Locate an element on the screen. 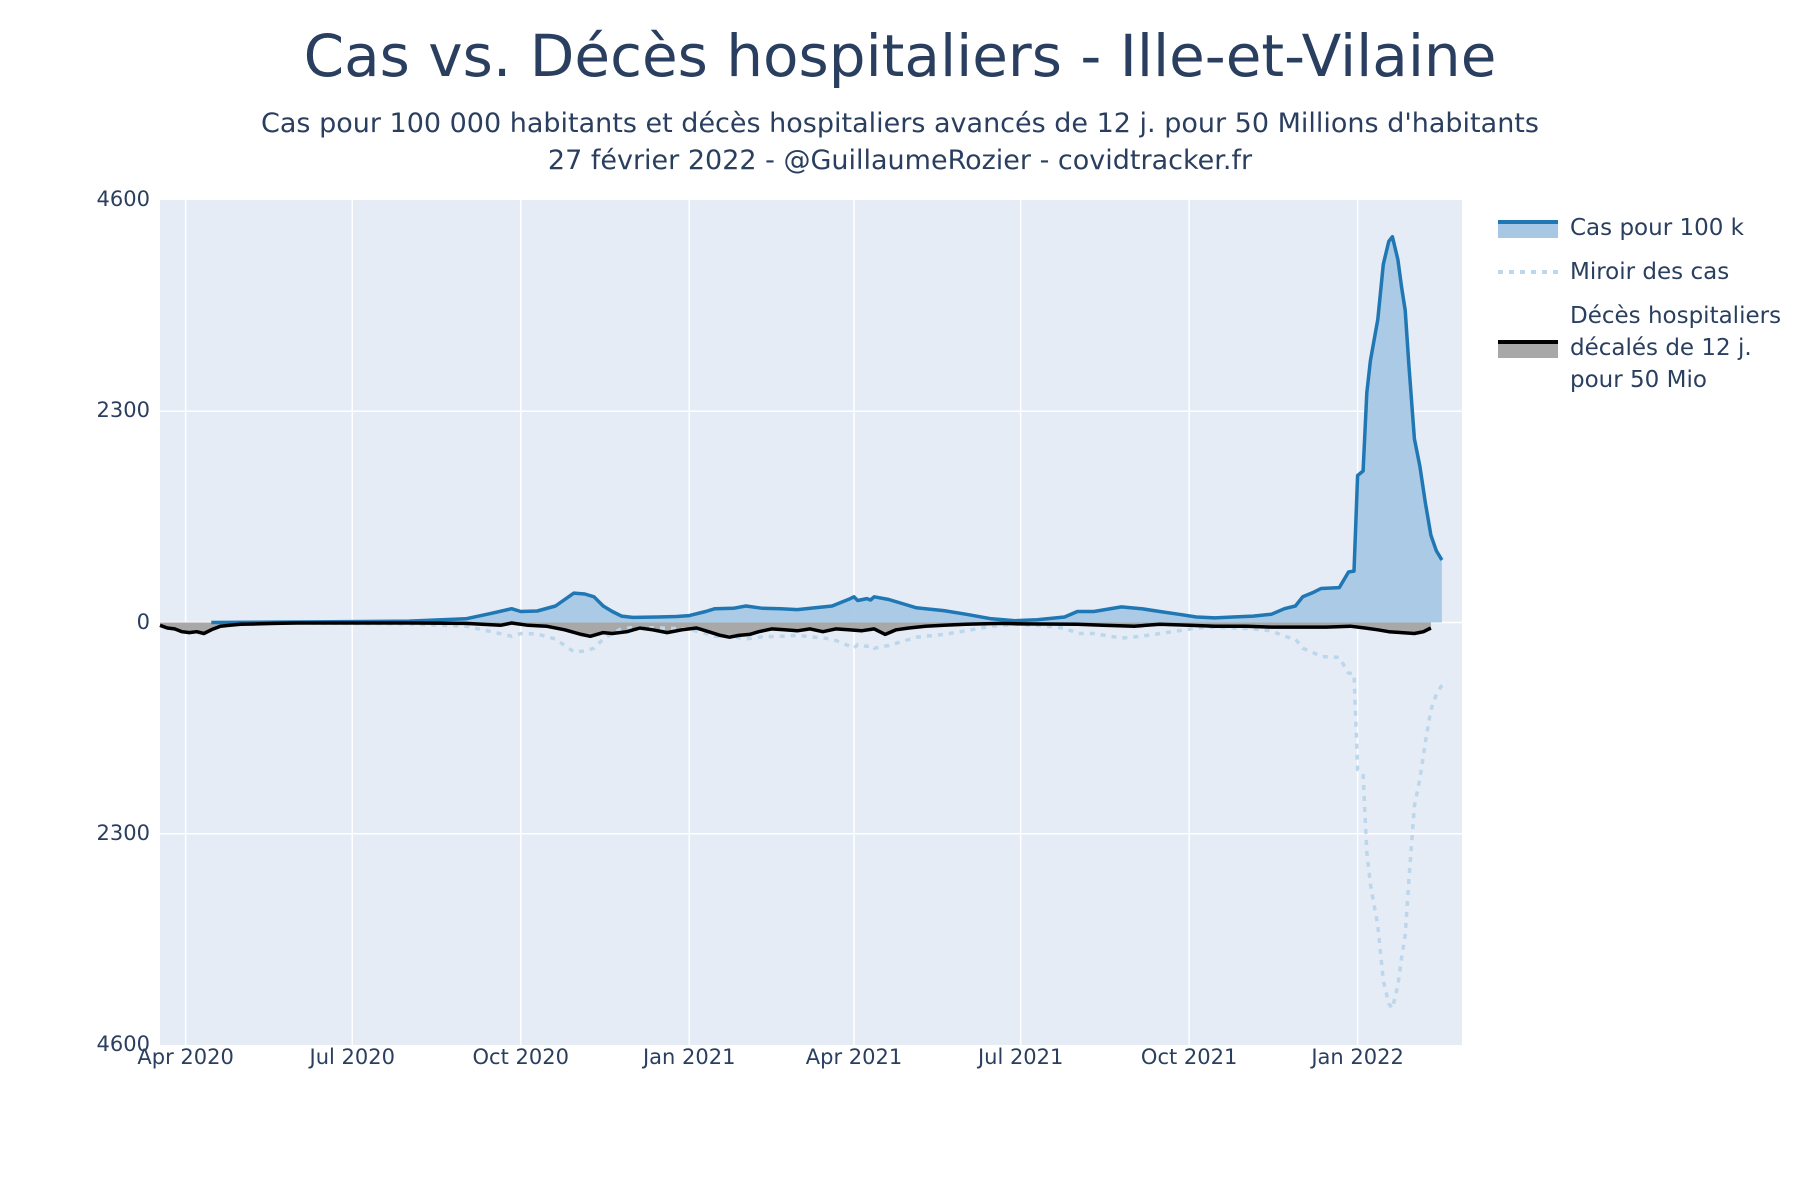  legend-deaths-fill is located at coordinates (1528, 350).